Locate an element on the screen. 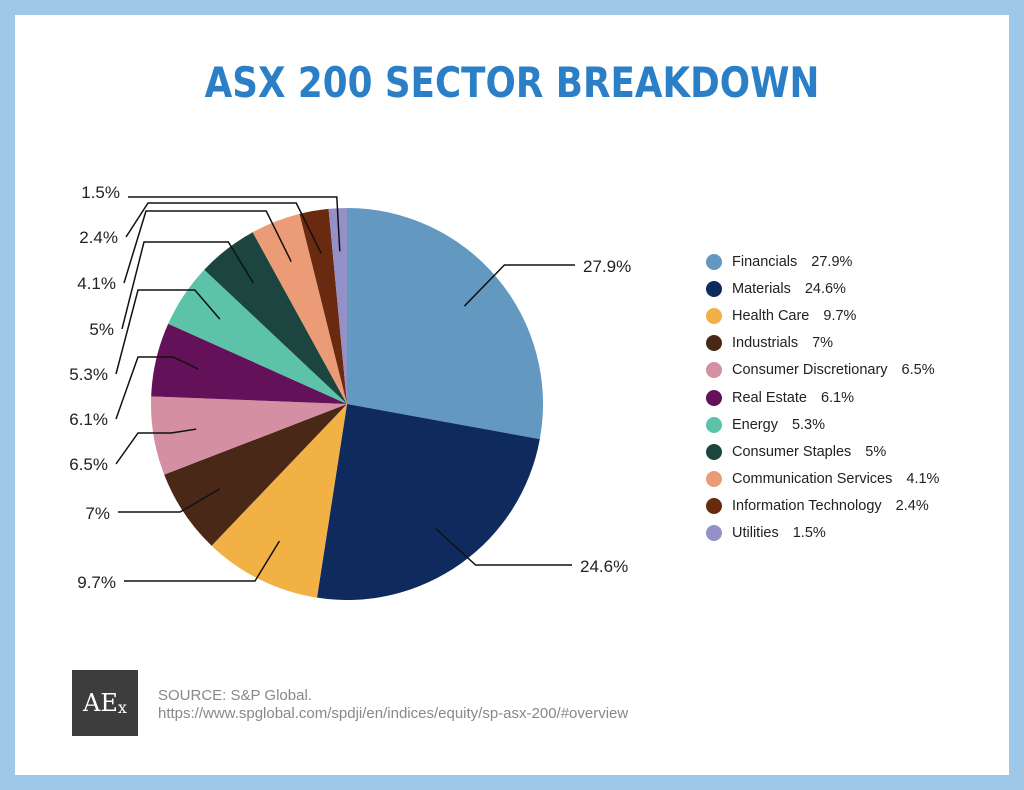 Image resolution: width=1024 pixels, height=790 pixels. data-label: 2.4% is located at coordinates (98, 237).